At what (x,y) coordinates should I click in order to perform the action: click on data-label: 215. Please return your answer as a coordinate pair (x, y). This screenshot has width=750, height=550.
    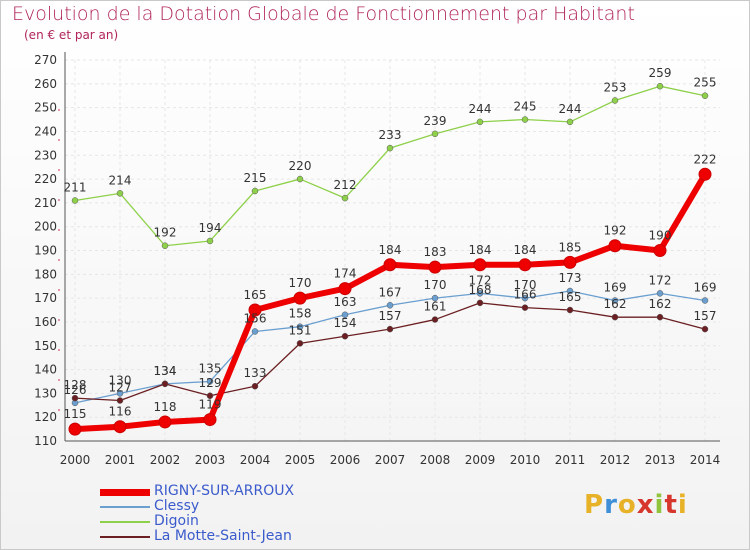
    Looking at the image, I should click on (255, 178).